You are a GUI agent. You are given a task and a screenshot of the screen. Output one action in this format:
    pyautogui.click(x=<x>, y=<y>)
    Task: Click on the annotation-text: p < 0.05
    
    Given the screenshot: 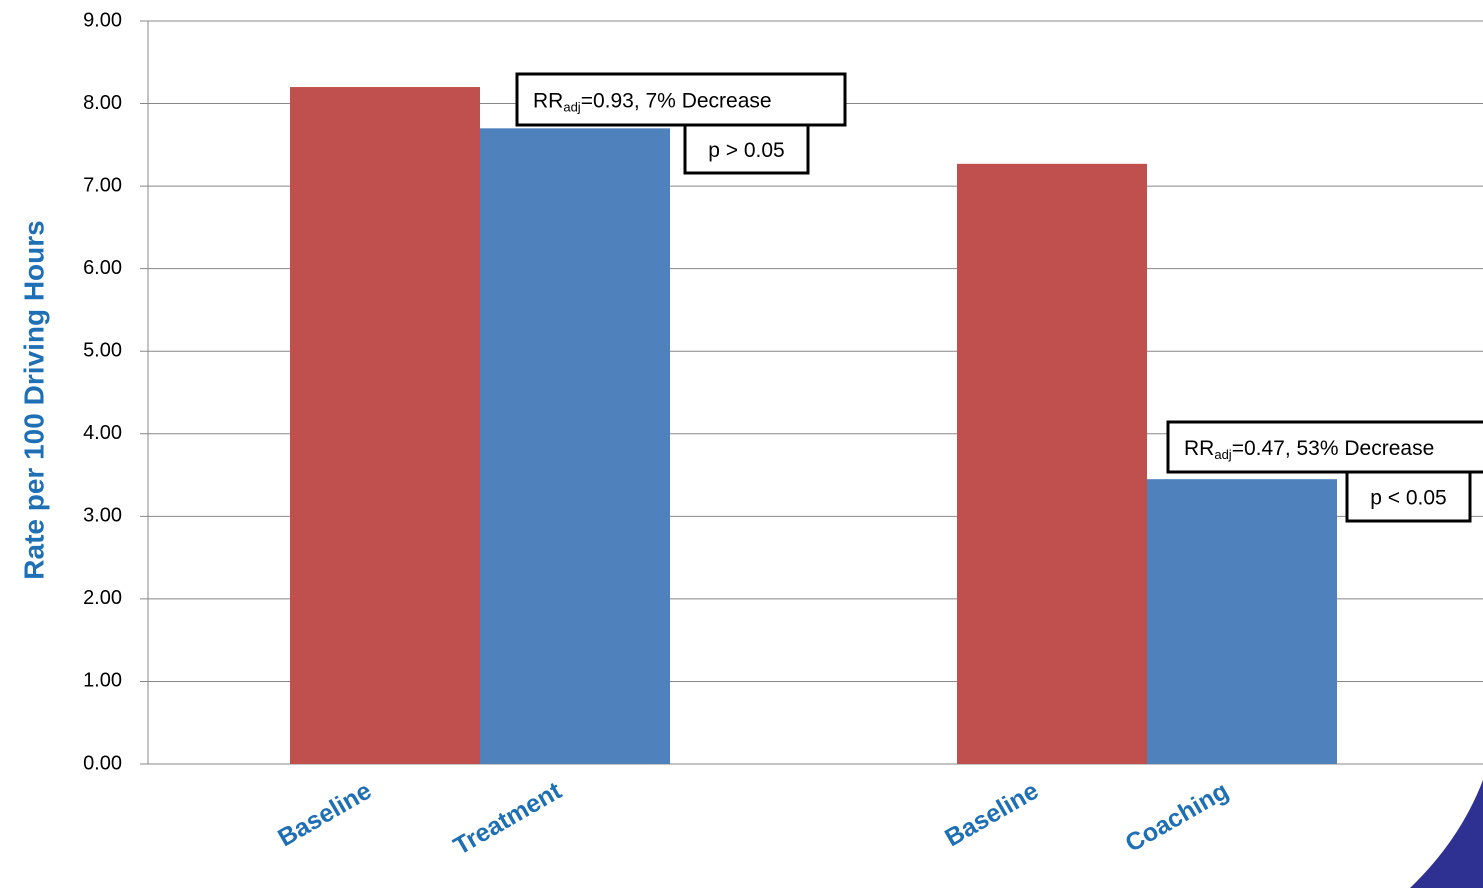 What is the action you would take?
    pyautogui.click(x=1408, y=497)
    